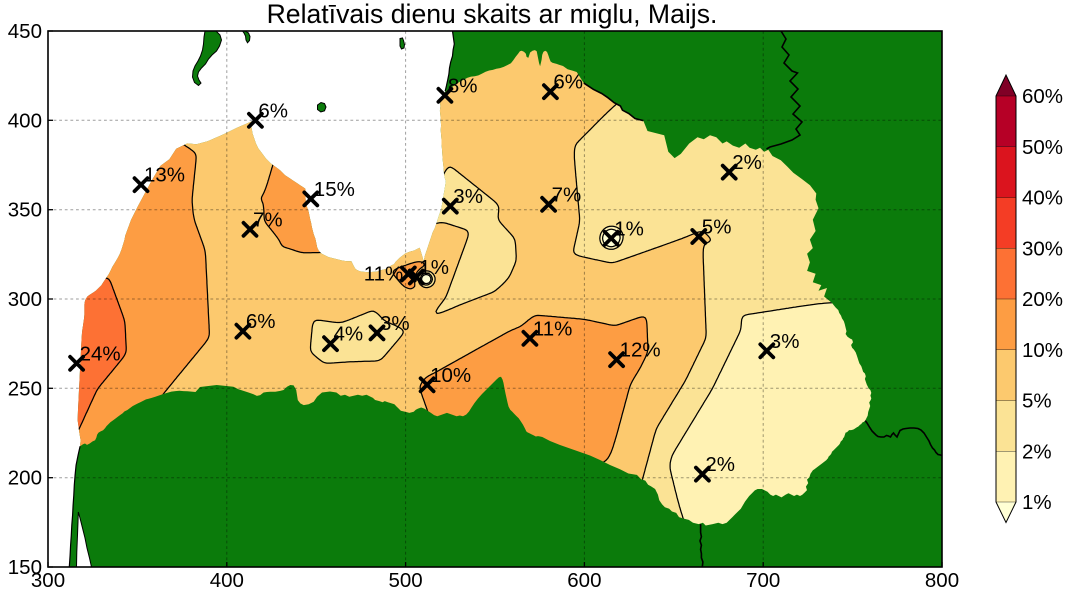 The width and height of the screenshot is (1072, 598). What do you see at coordinates (1042, 96) in the screenshot?
I see `svg-text: 60%` at bounding box center [1042, 96].